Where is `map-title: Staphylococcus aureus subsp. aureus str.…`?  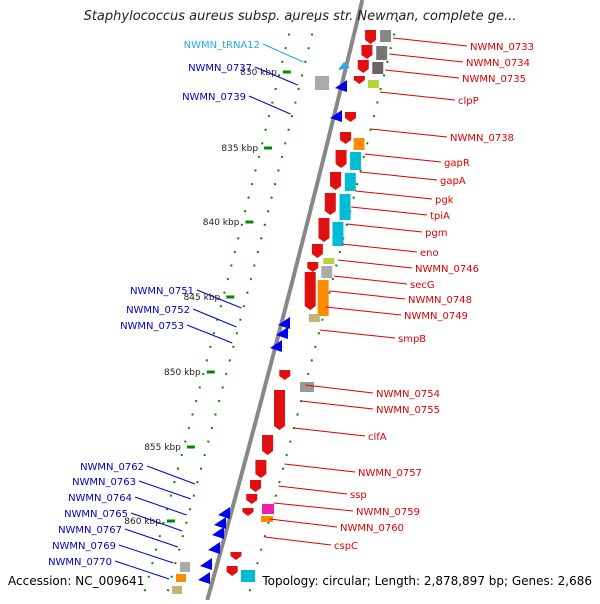 map-title: Staphylococcus aureus subsp. aureus str.… is located at coordinates (300, 16).